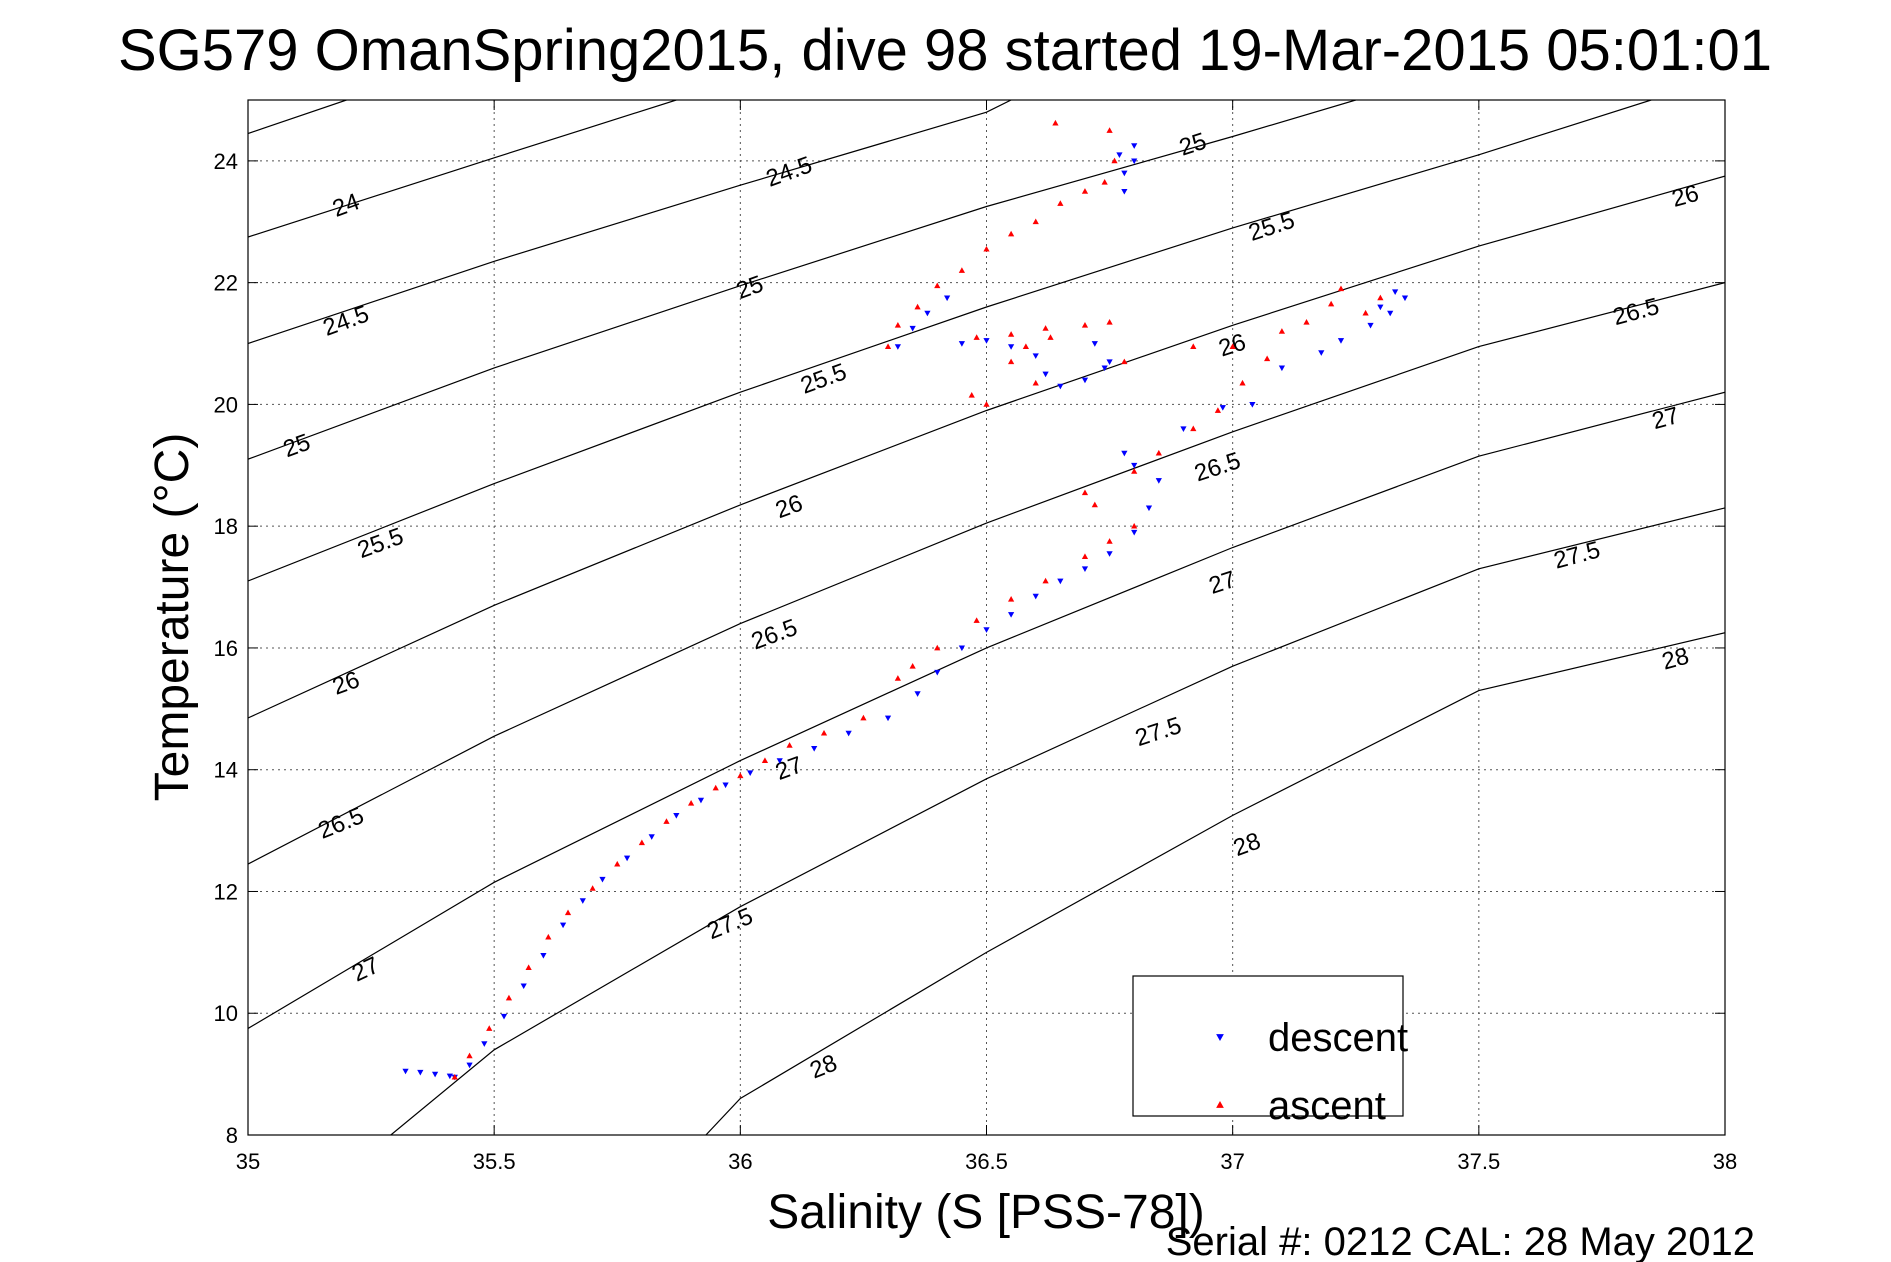 This screenshot has width=1891, height=1262. Describe the element at coordinates (226, 283) in the screenshot. I see `y-tick-label: 22` at that location.